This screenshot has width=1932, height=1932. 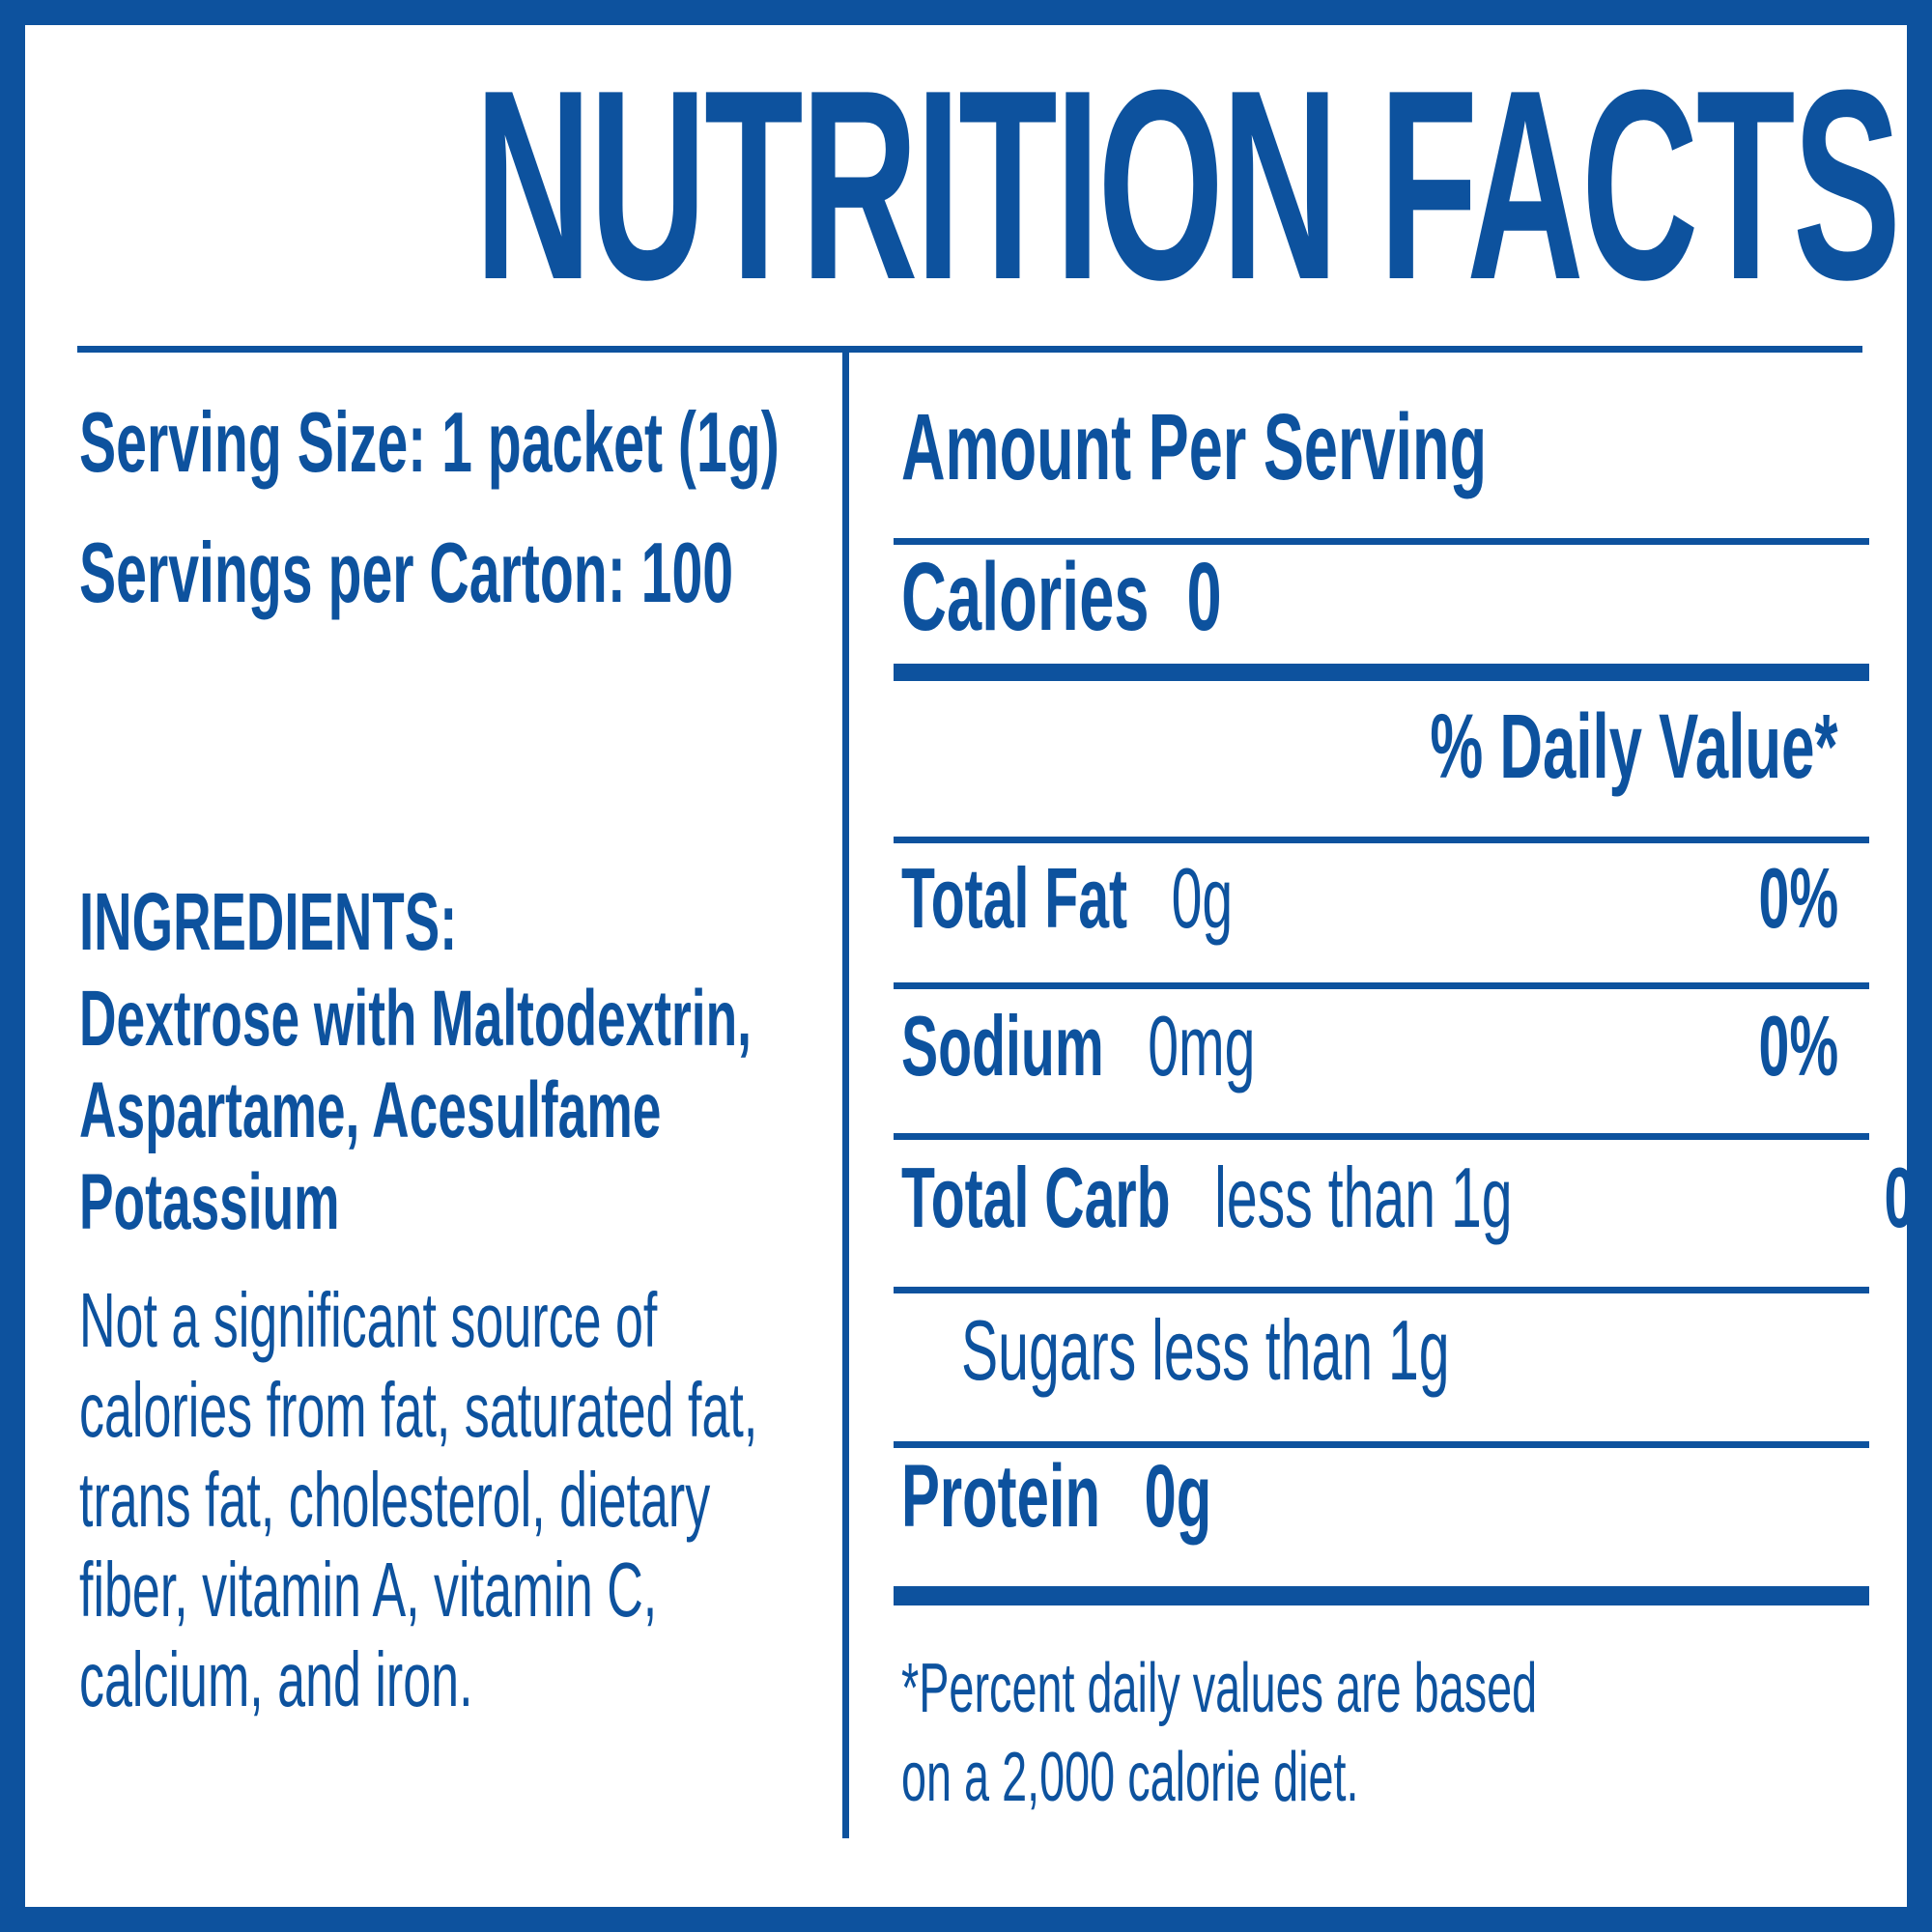 I want to click on nutrient-amount: less than 1g, so click(x=1363, y=1197).